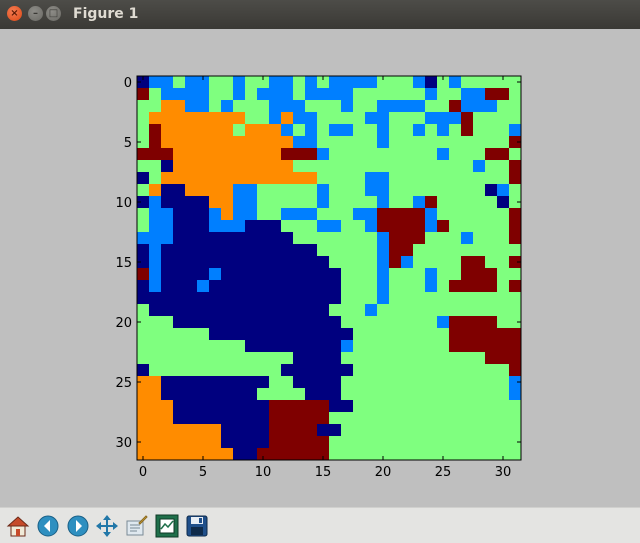 Image resolution: width=640 pixels, height=543 pixels. I want to click on subplots-button, so click(166, 525).